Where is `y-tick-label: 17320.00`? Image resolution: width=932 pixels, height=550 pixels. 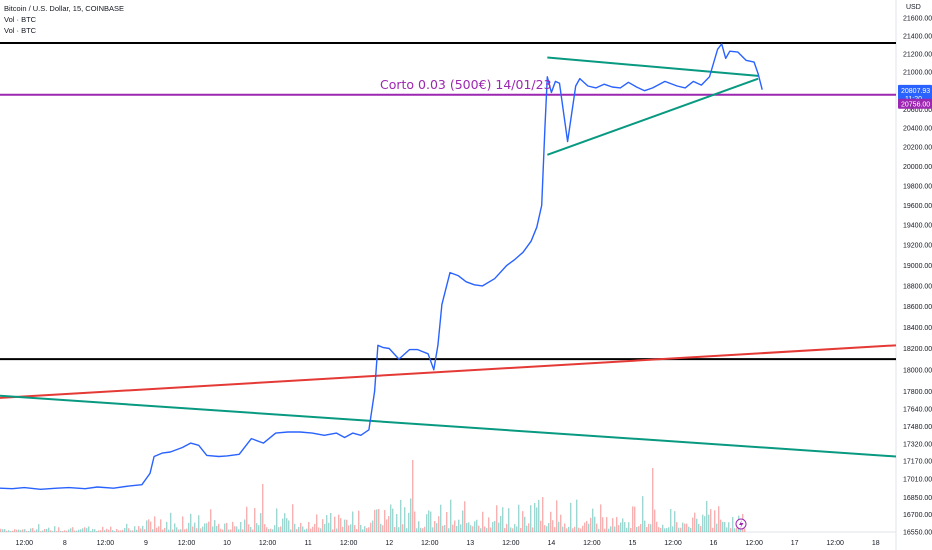 y-tick-label: 17320.00 is located at coordinates (917, 445).